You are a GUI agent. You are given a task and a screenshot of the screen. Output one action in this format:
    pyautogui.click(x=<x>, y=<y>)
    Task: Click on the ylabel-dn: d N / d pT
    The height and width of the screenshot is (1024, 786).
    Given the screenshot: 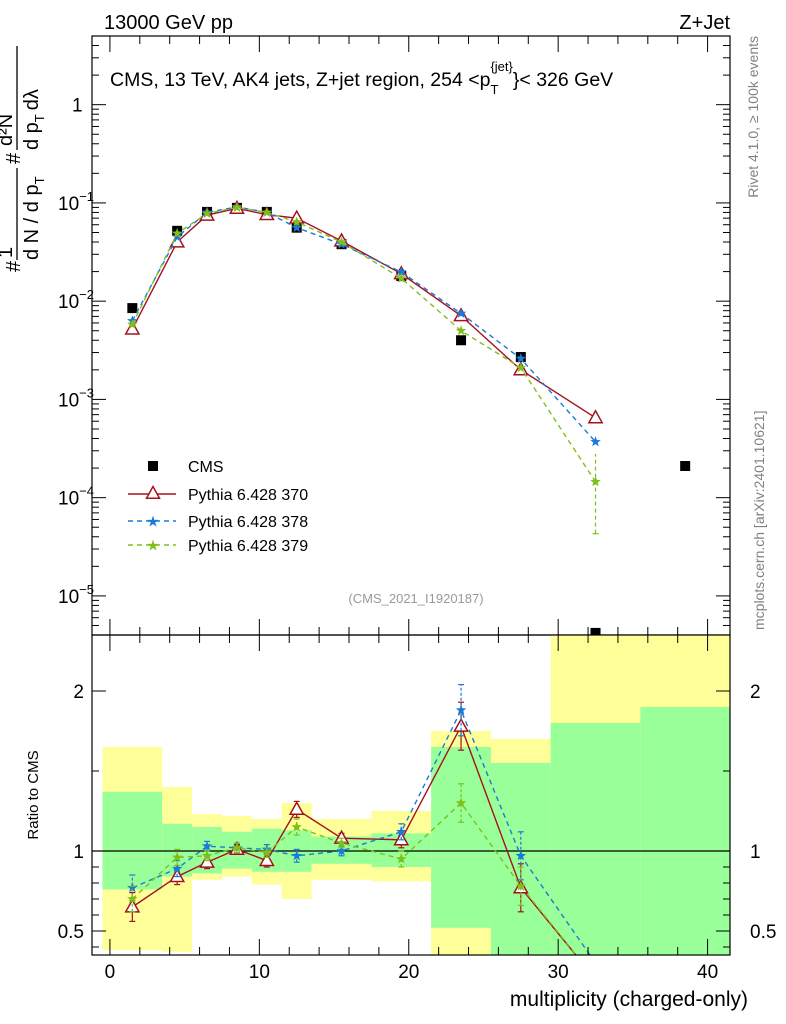 What is the action you would take?
    pyautogui.click(x=34, y=218)
    